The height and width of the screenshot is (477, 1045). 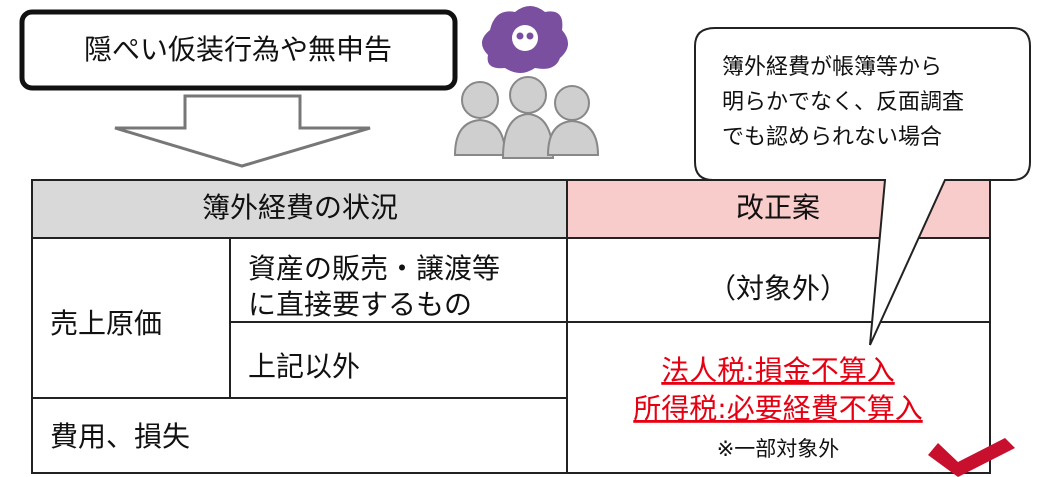 I want to click on treatment-line: 法人税:損金不算入, so click(x=777, y=370).